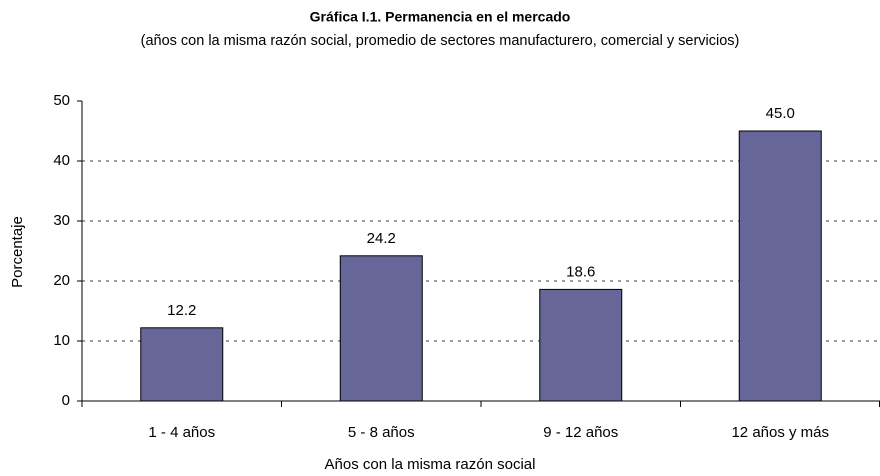  What do you see at coordinates (61, 280) in the screenshot?
I see `y-tick-label: 20` at bounding box center [61, 280].